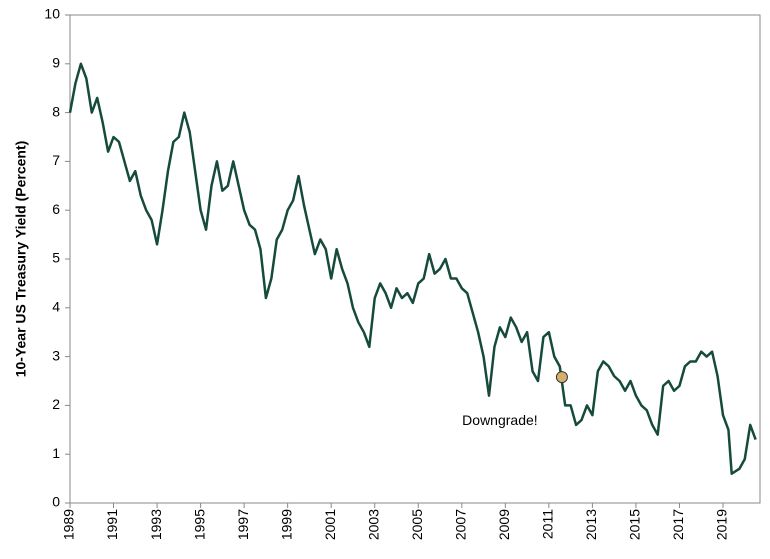  Describe the element at coordinates (156, 524) in the screenshot. I see `x-tick-label: 1993` at that location.